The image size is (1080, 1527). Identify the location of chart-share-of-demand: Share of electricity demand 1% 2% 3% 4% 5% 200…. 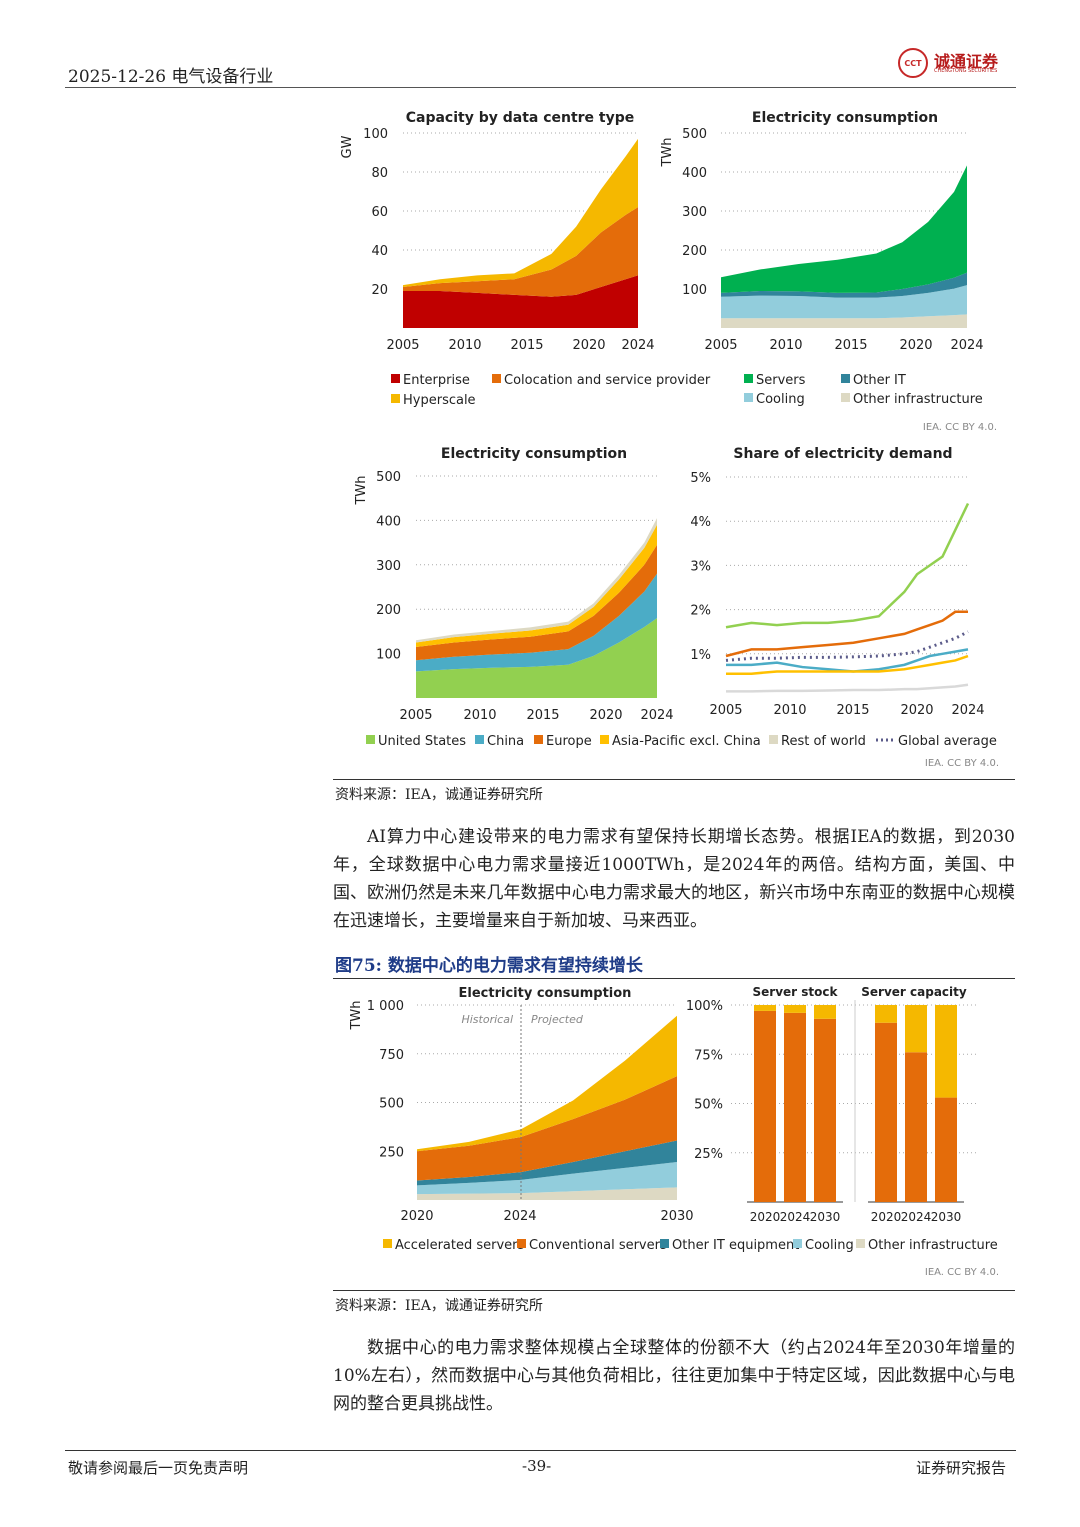
(837, 582).